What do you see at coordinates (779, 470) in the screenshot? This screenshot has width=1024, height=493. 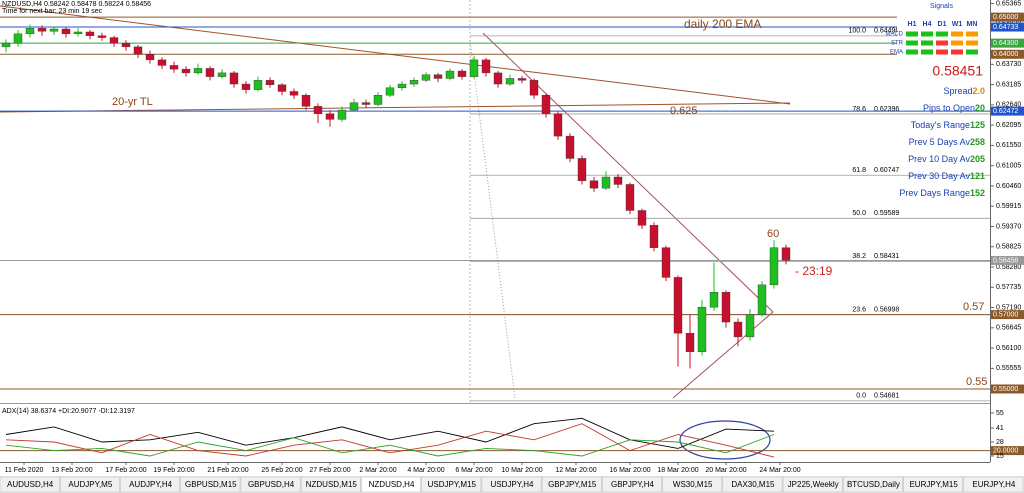 I see `x-tick-label: 24 Mar 20:00` at bounding box center [779, 470].